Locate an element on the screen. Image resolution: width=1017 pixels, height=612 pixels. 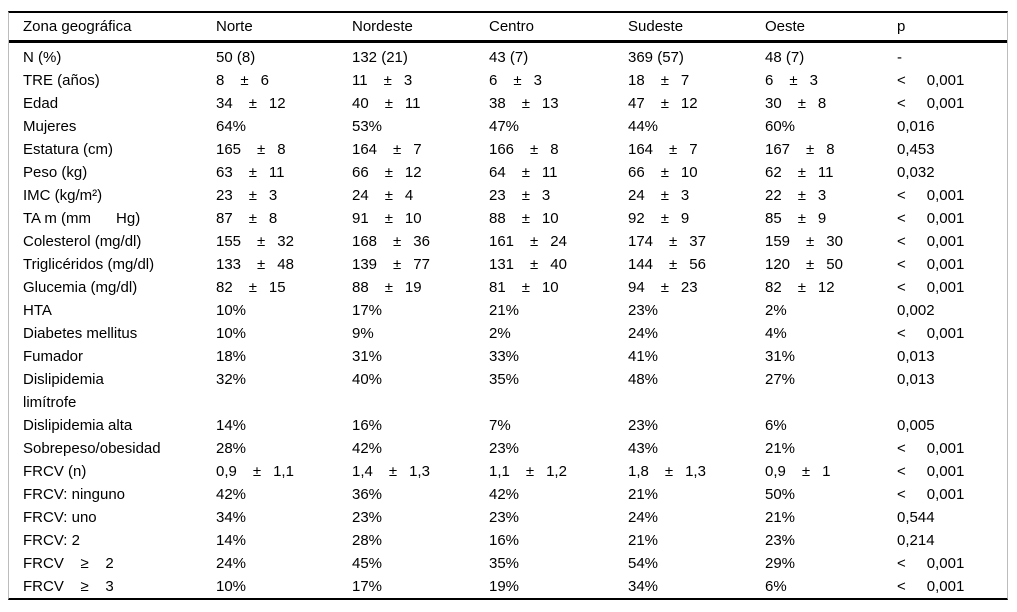
mean-value: 38 is located at coordinates (497, 103).